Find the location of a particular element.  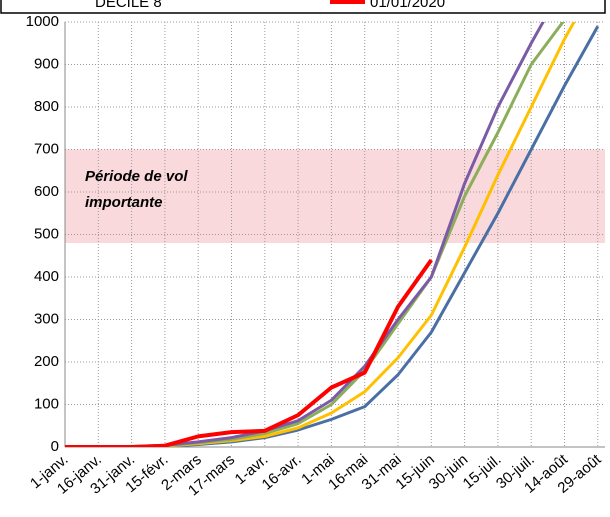

annotation: Période de vol is located at coordinates (136, 176).